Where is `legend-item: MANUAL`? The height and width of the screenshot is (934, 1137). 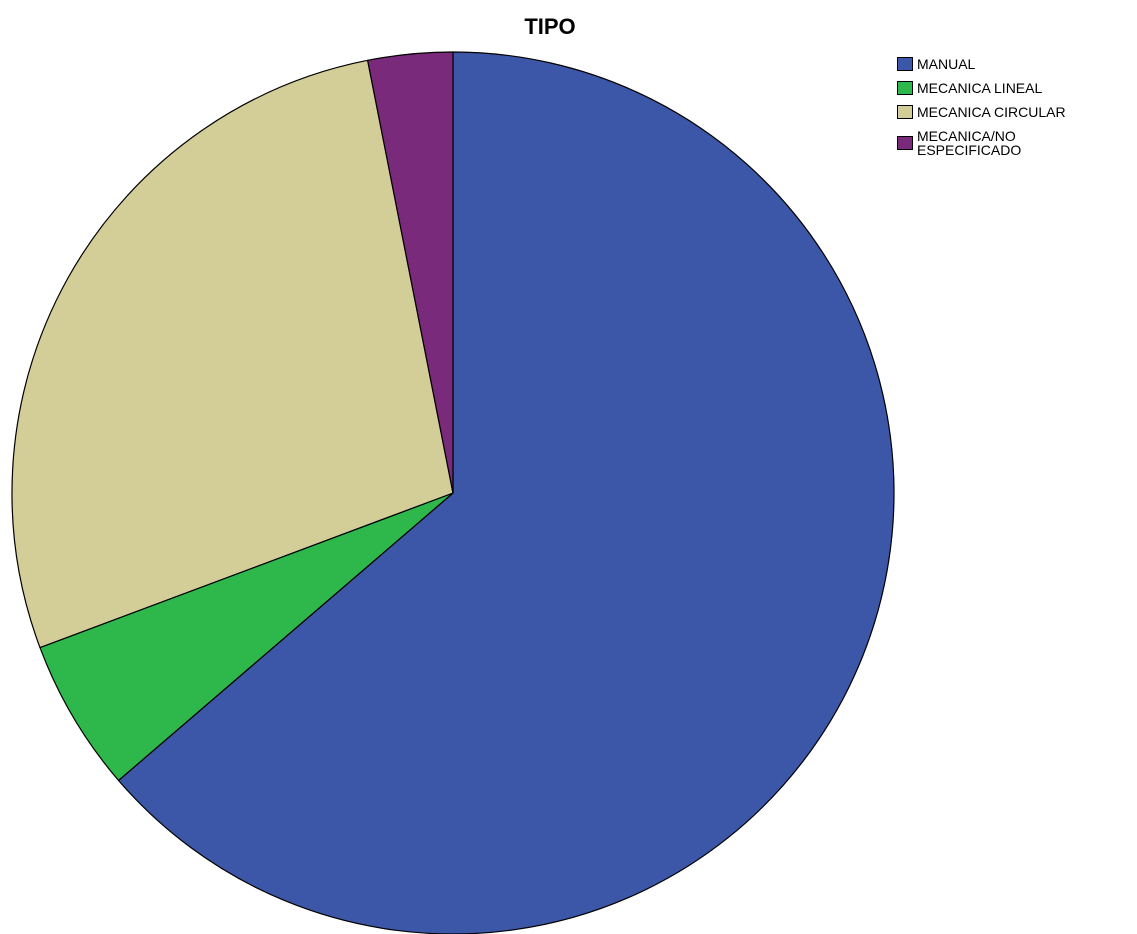
legend-item: MANUAL is located at coordinates (981, 64).